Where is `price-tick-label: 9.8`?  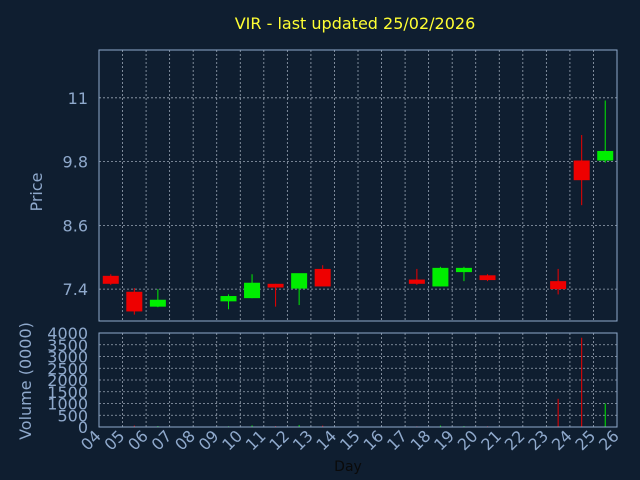
price-tick-label: 9.8 is located at coordinates (75, 162).